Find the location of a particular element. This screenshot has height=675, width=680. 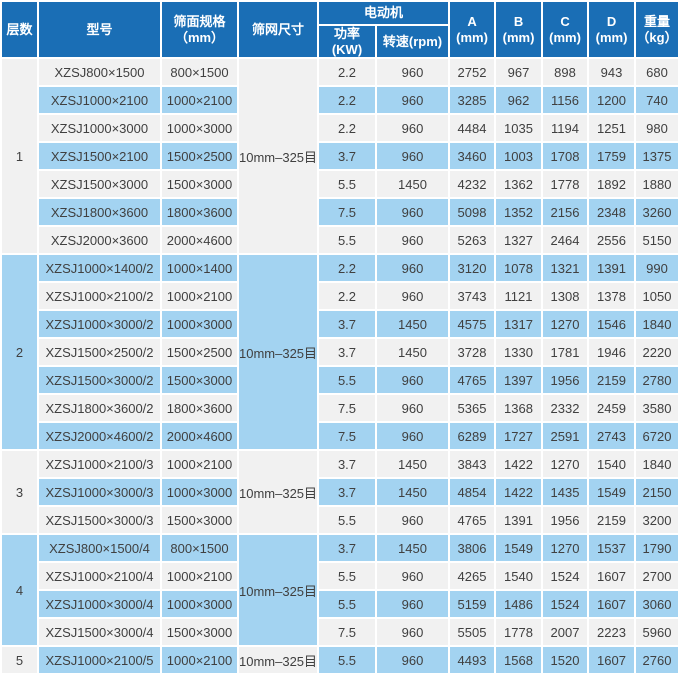

cell-model: XZSJ1800×3600/2 is located at coordinates (99, 408).